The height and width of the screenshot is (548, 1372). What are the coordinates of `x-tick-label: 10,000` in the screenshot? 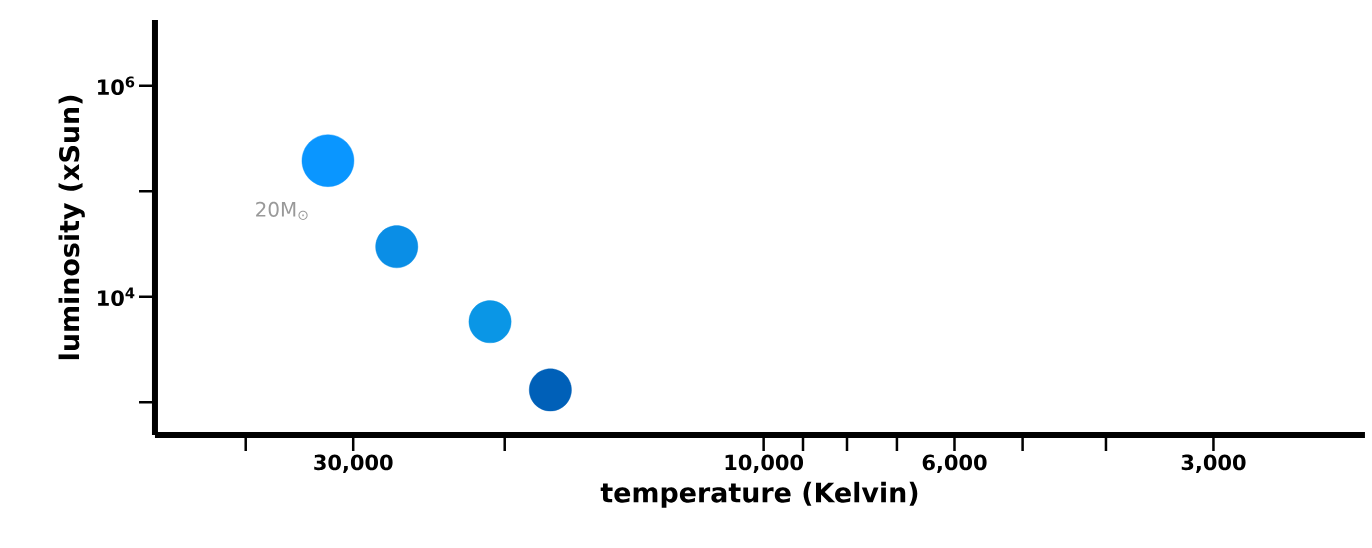 It's located at (764, 463).